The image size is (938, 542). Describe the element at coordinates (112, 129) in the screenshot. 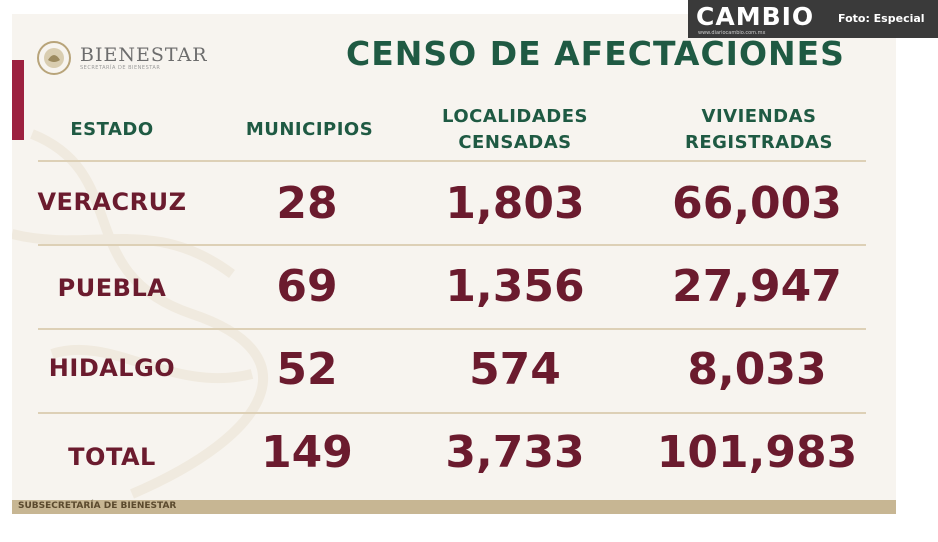

I see `header-estado: ESTADO` at that location.